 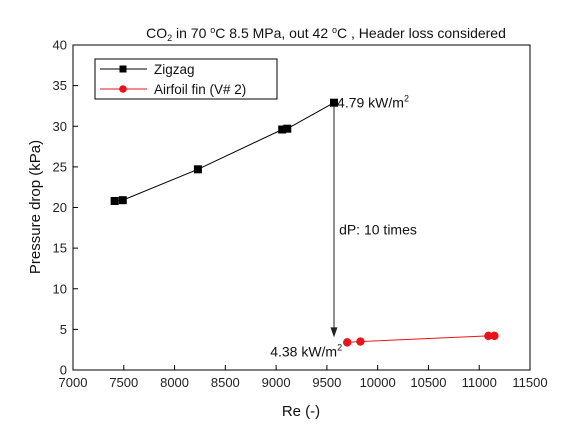 What do you see at coordinates (60, 85) in the screenshot?
I see `y-tick-label: 35` at bounding box center [60, 85].